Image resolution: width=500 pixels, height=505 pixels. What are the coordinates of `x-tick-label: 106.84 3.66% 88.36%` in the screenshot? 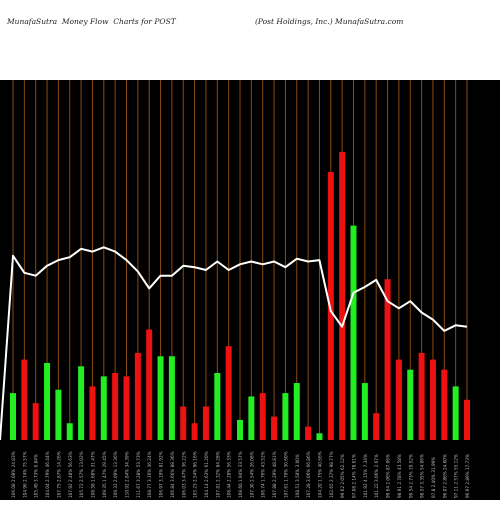 It's located at (172, 474).